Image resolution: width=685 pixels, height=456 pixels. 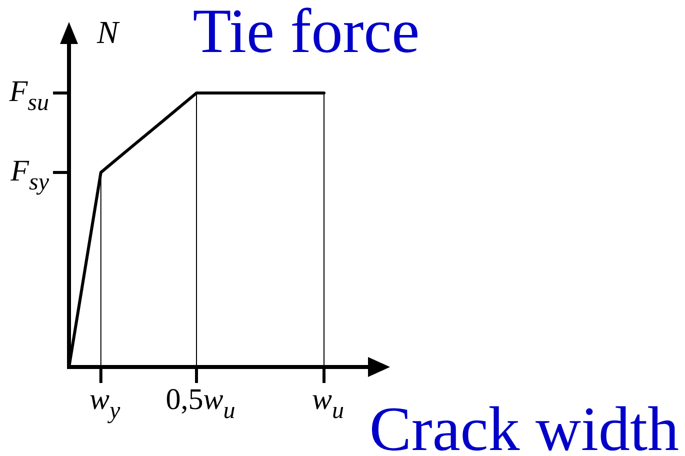 I want to click on chart-title: Tie force, so click(x=306, y=33).